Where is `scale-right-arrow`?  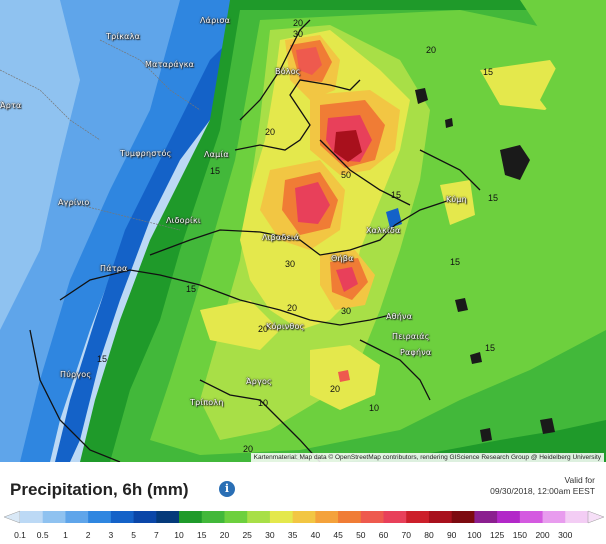 scale-right-arrow is located at coordinates (596, 517).